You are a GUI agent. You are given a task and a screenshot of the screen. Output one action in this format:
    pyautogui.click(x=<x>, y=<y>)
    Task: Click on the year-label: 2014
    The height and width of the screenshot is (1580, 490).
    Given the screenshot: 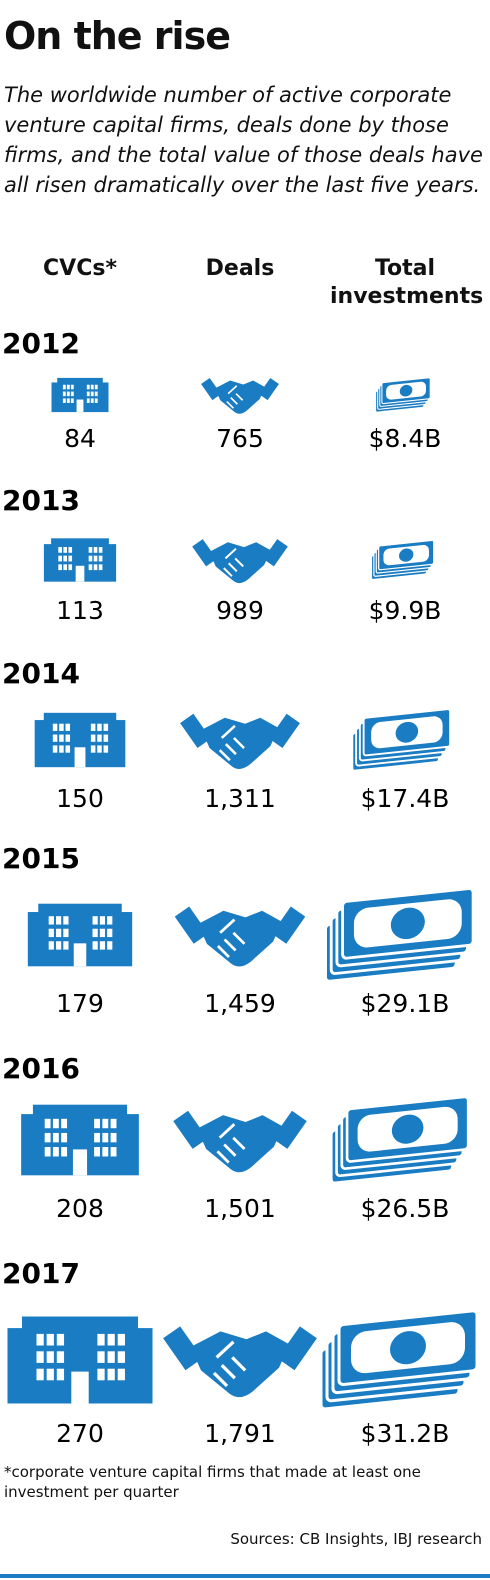 What is the action you would take?
    pyautogui.click(x=41, y=673)
    